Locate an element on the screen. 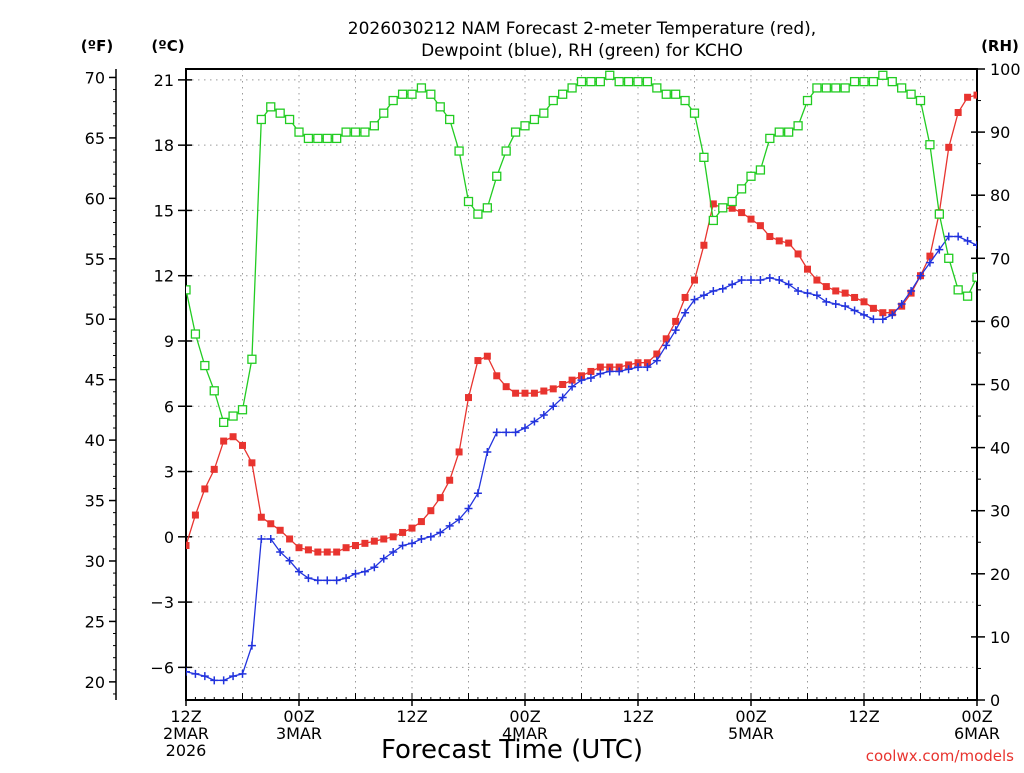  fahrenheit-tick-label: 30 is located at coordinates (95, 561).